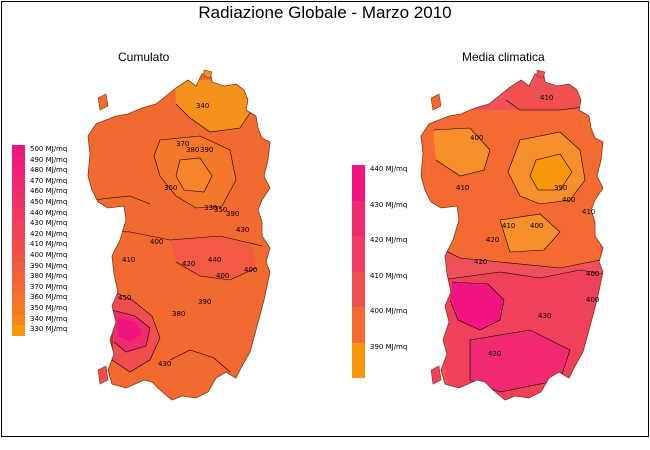 The height and width of the screenshot is (450, 650). I want to click on legend-row: 430 MJ/mq, so click(52, 224).